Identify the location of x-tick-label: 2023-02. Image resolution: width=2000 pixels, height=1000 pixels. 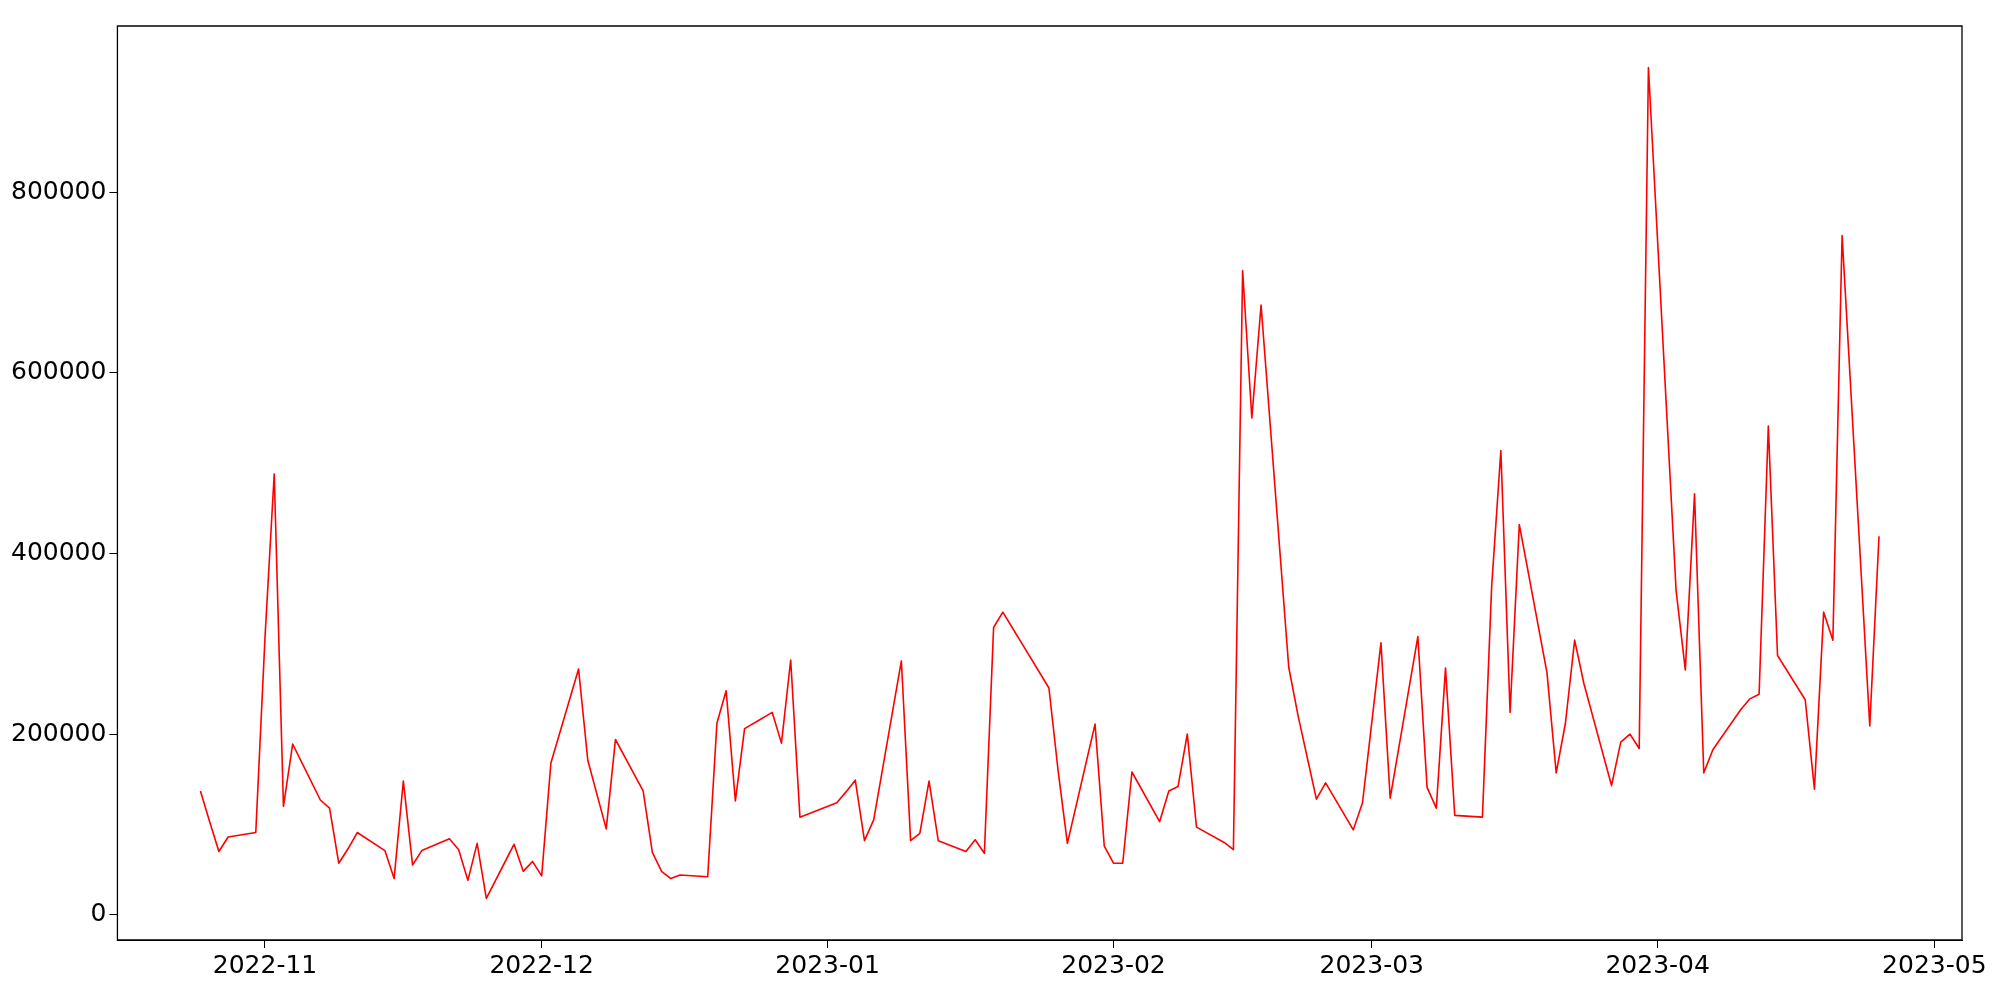
(1113, 964).